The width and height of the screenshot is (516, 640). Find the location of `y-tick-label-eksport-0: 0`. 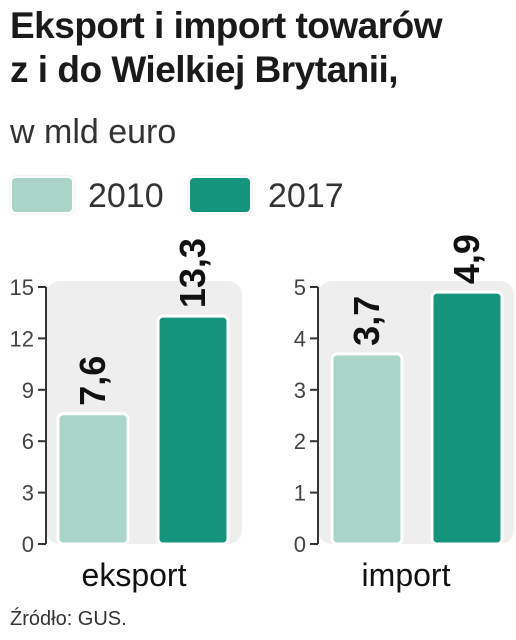

y-tick-label-eksport-0: 0 is located at coordinates (28, 544).